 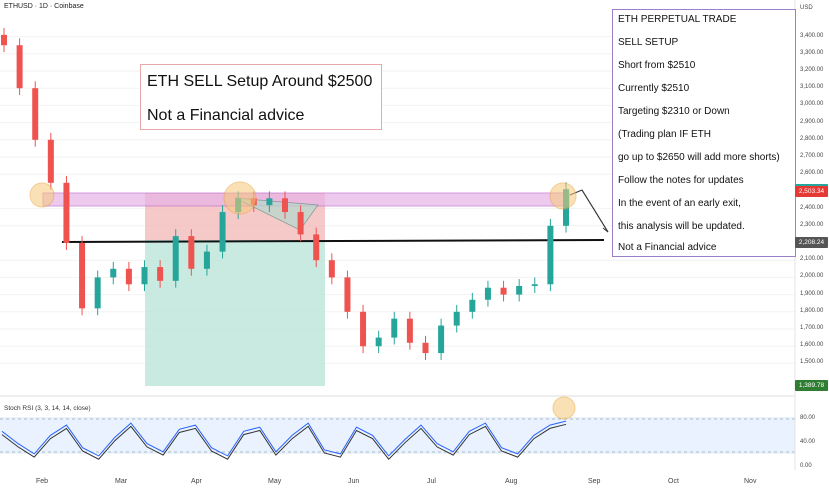 I want to click on y-tick-label: 2,300.00, so click(x=812, y=224).